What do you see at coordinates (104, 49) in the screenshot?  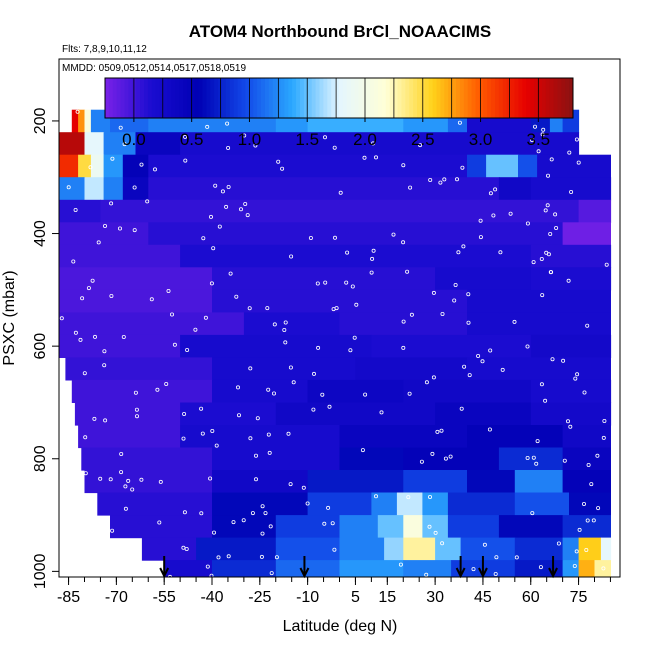 I see `flights-label: Flts: 7,8,9,10,11,12` at bounding box center [104, 49].